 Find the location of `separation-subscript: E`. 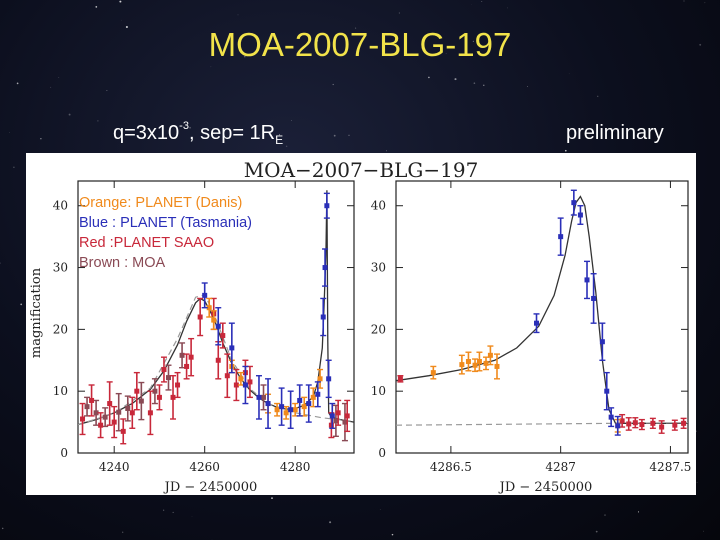

separation-subscript: E is located at coordinates (279, 140).